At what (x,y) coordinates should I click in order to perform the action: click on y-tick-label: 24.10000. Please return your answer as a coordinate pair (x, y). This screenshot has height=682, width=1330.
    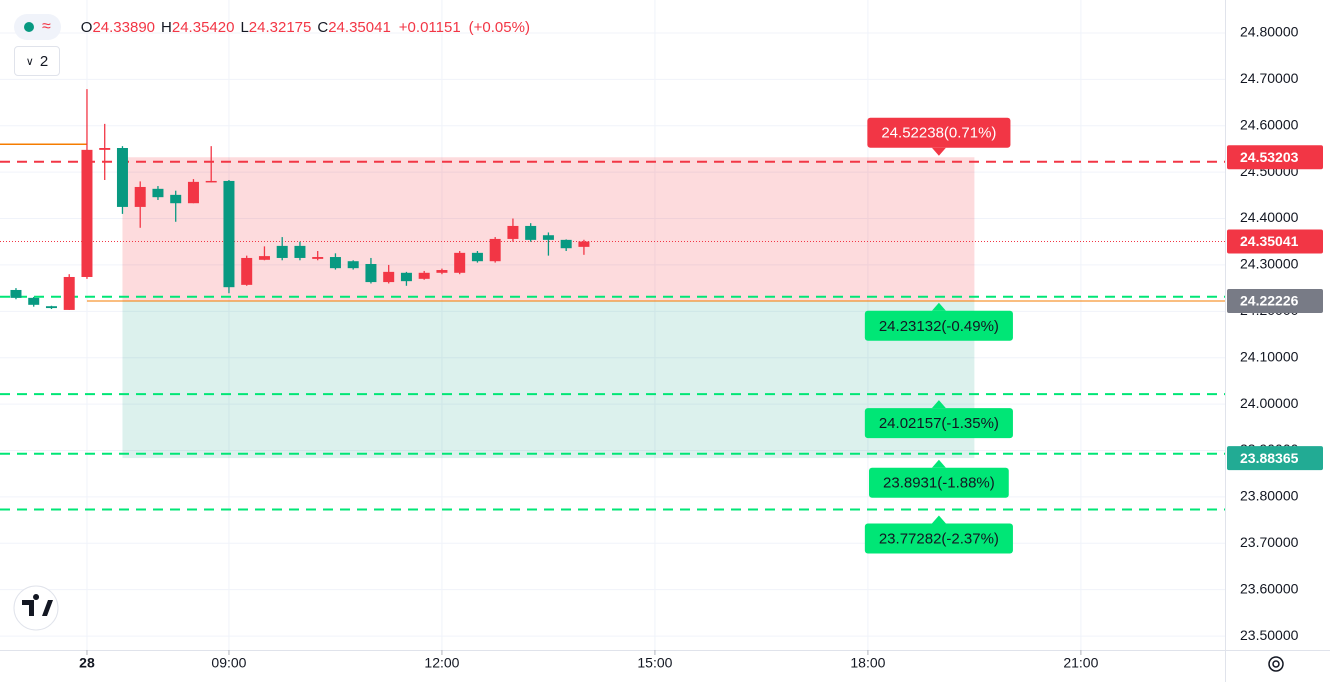
    Looking at the image, I should click on (1269, 356).